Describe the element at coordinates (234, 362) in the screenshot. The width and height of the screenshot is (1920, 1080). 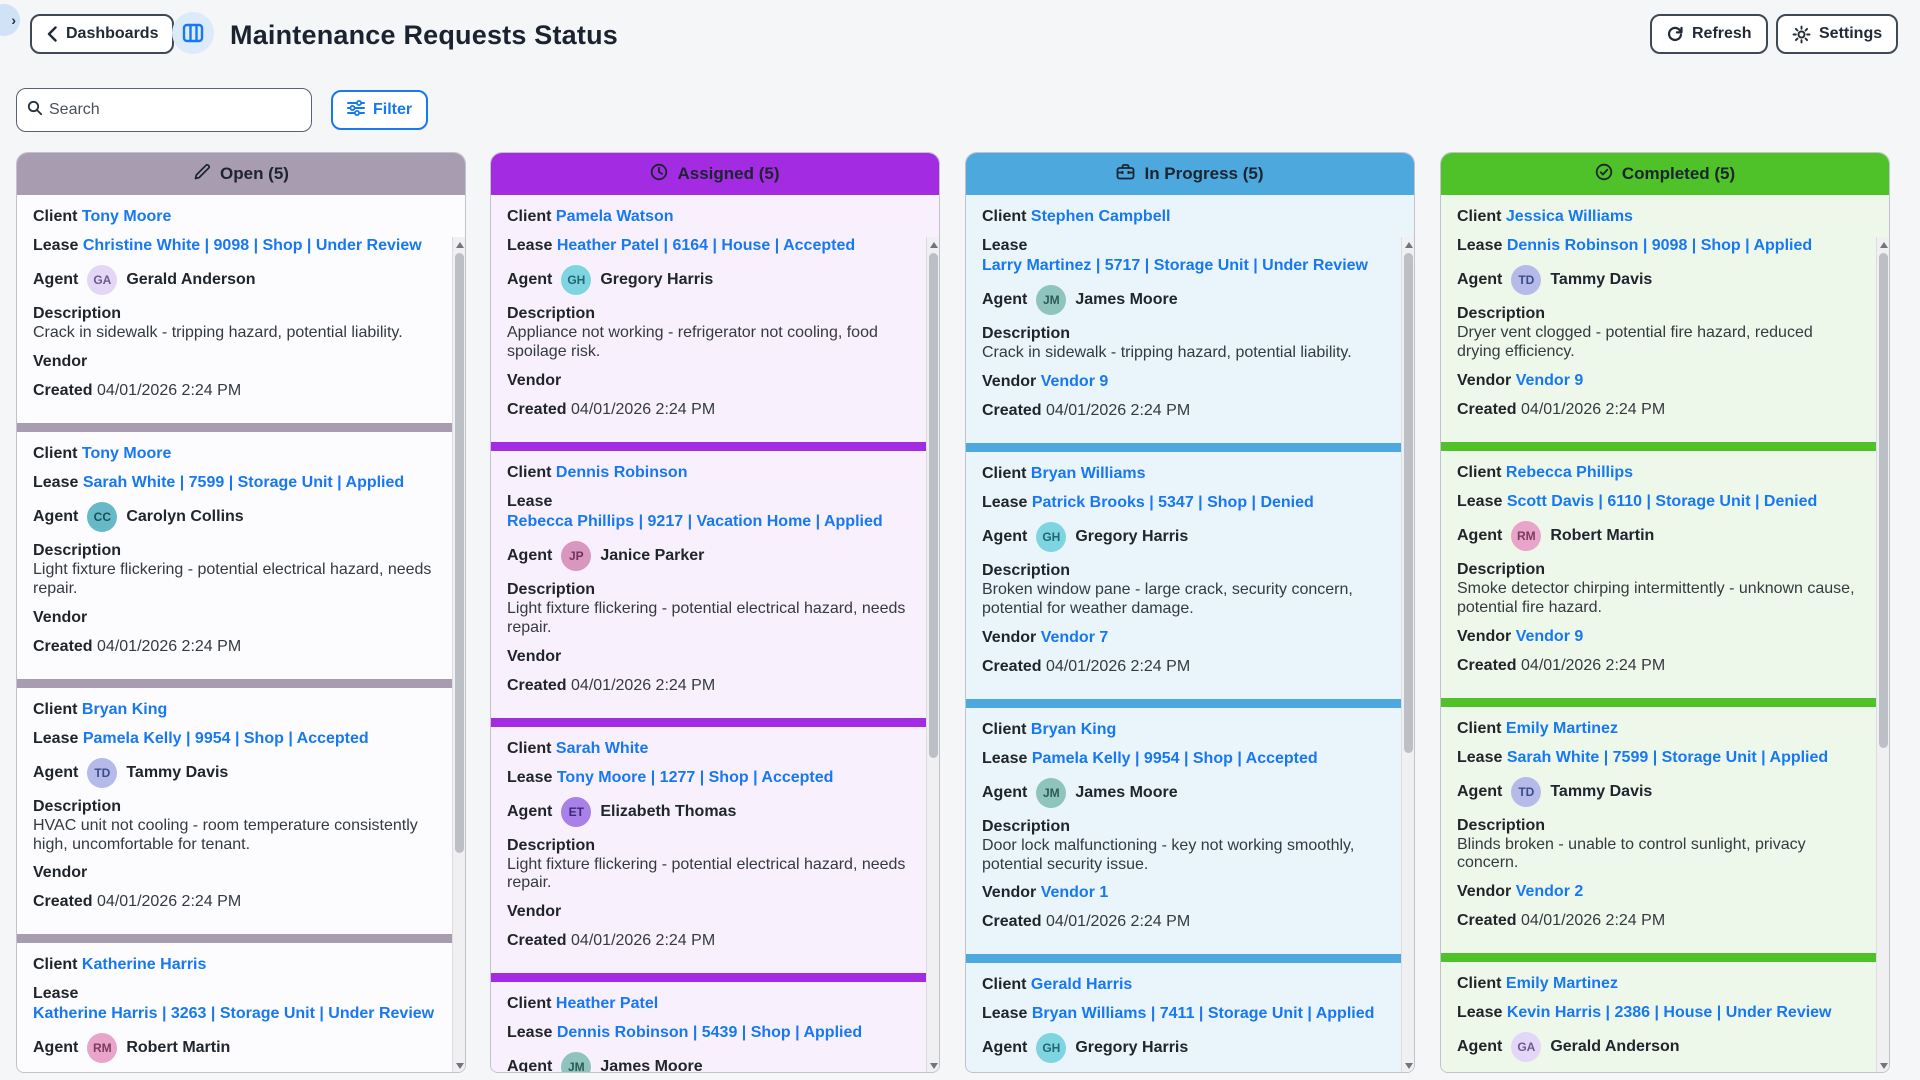
I see `vendor-row: Vendor` at that location.